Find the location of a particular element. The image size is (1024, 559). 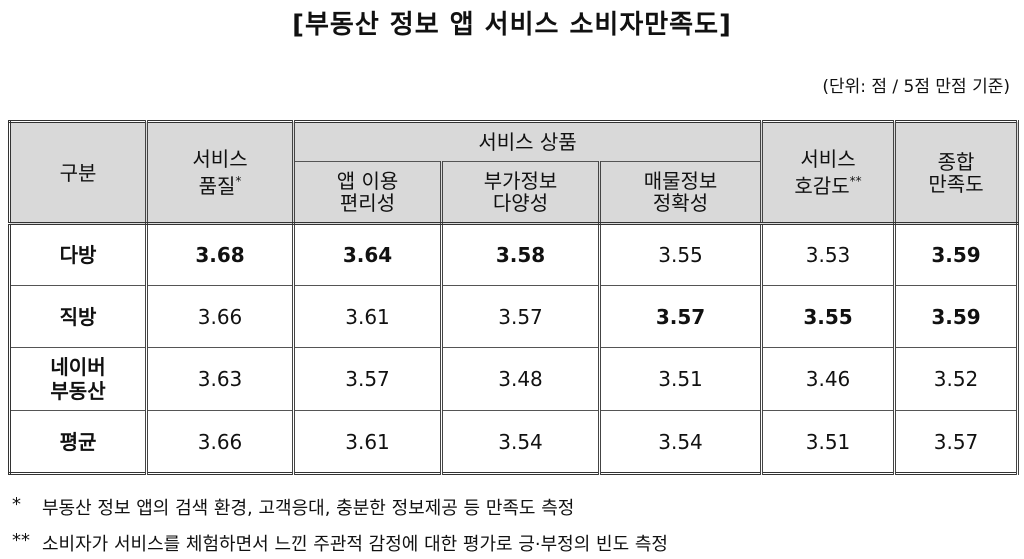

row-label: 직방 is located at coordinates (78, 316).